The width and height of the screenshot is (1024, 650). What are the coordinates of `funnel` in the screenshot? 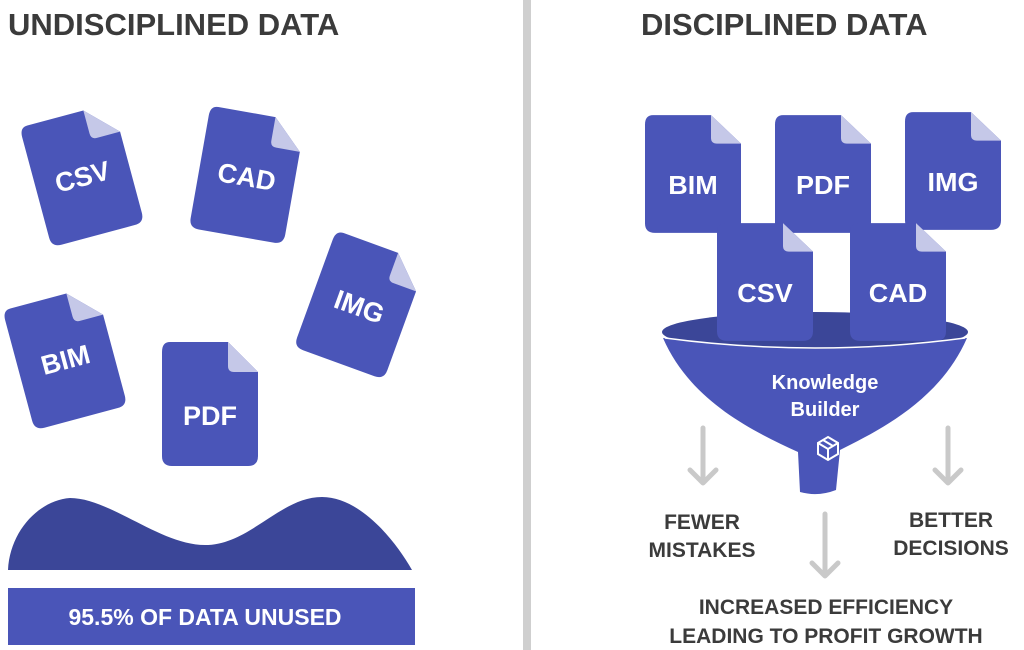 It's located at (815, 416).